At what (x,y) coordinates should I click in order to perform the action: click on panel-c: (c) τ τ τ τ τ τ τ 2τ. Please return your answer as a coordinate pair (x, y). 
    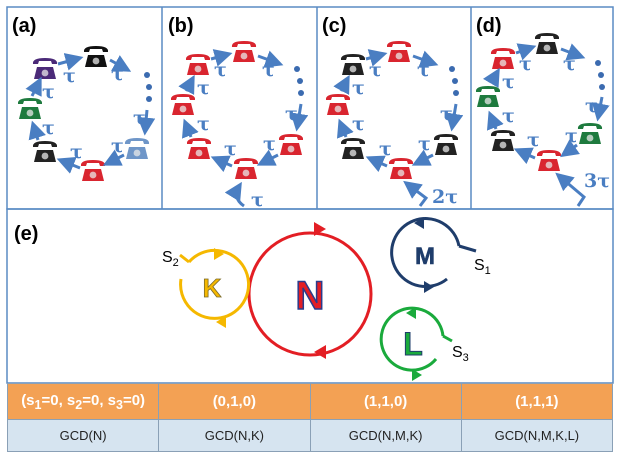
    Looking at the image, I should click on (393, 111).